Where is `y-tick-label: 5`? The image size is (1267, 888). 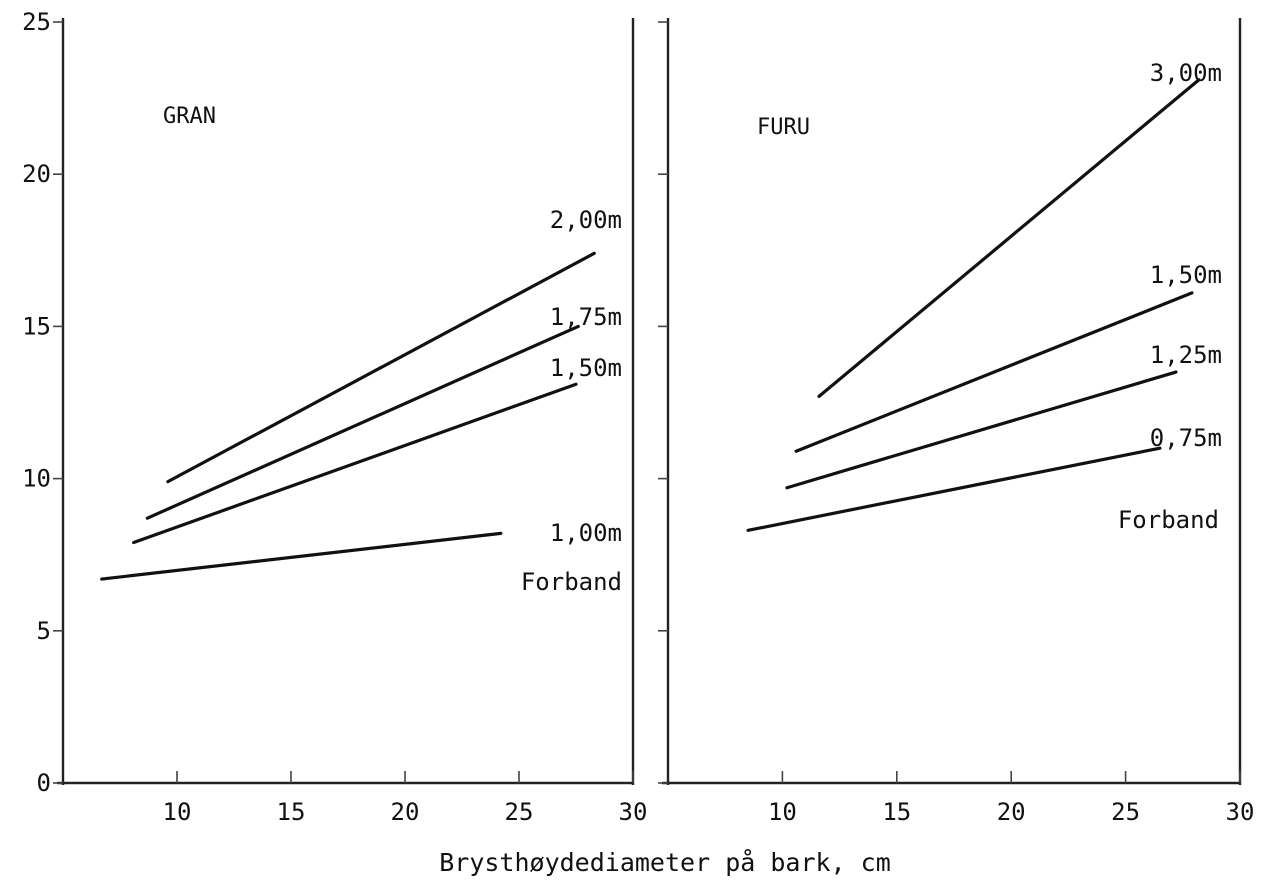 y-tick-label: 5 is located at coordinates (44, 631).